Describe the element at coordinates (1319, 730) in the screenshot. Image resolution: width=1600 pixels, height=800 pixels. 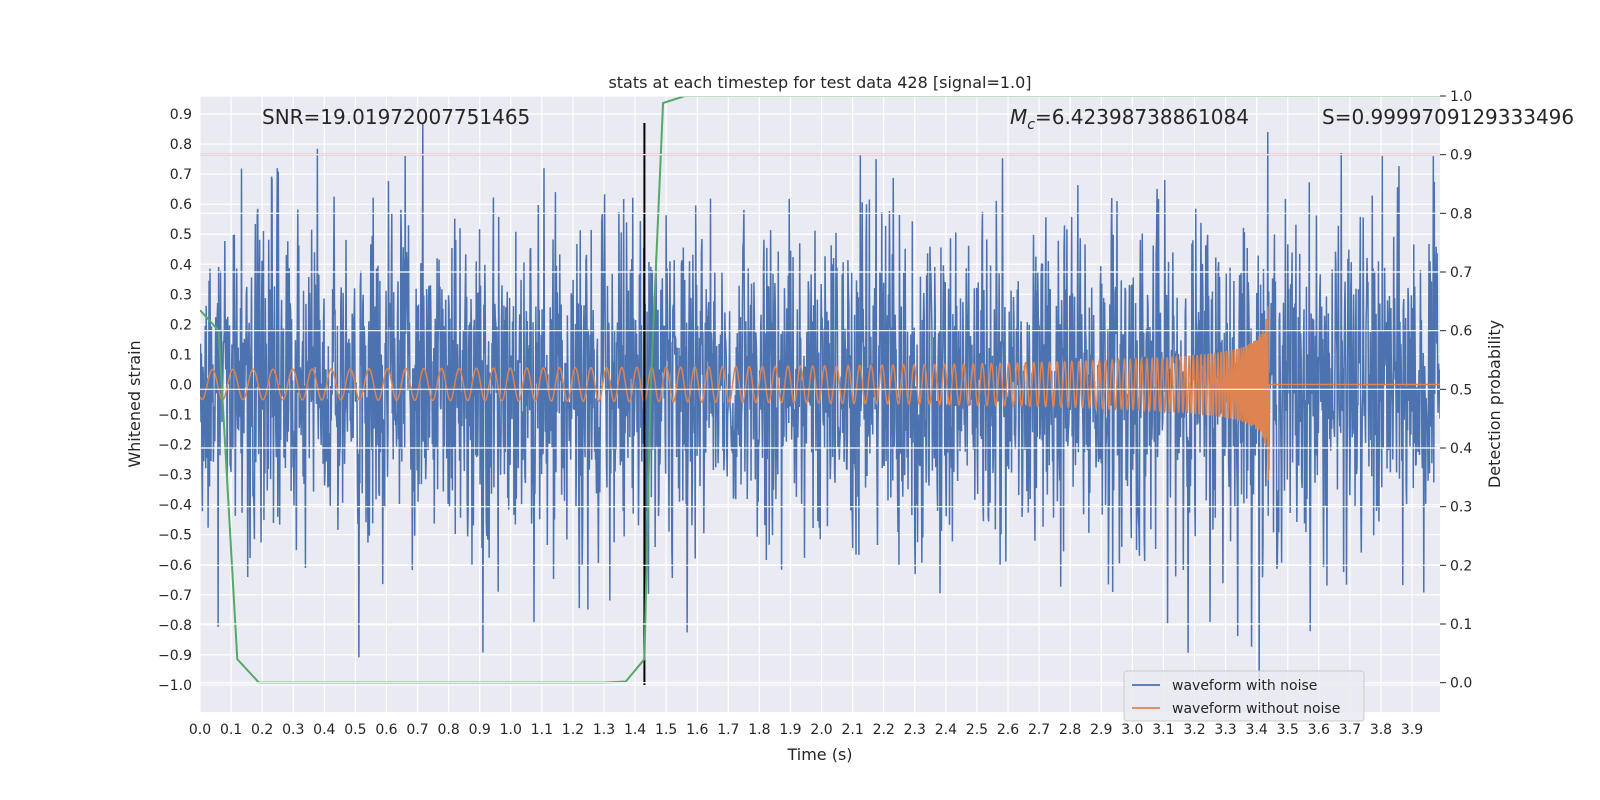
I see `x-tick-label: 3.6` at that location.